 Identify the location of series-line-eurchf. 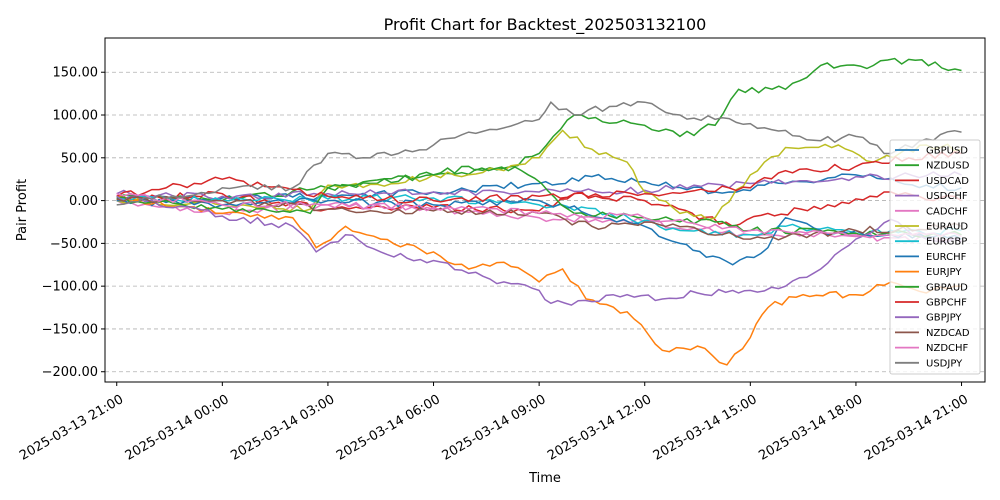
(539, 231).